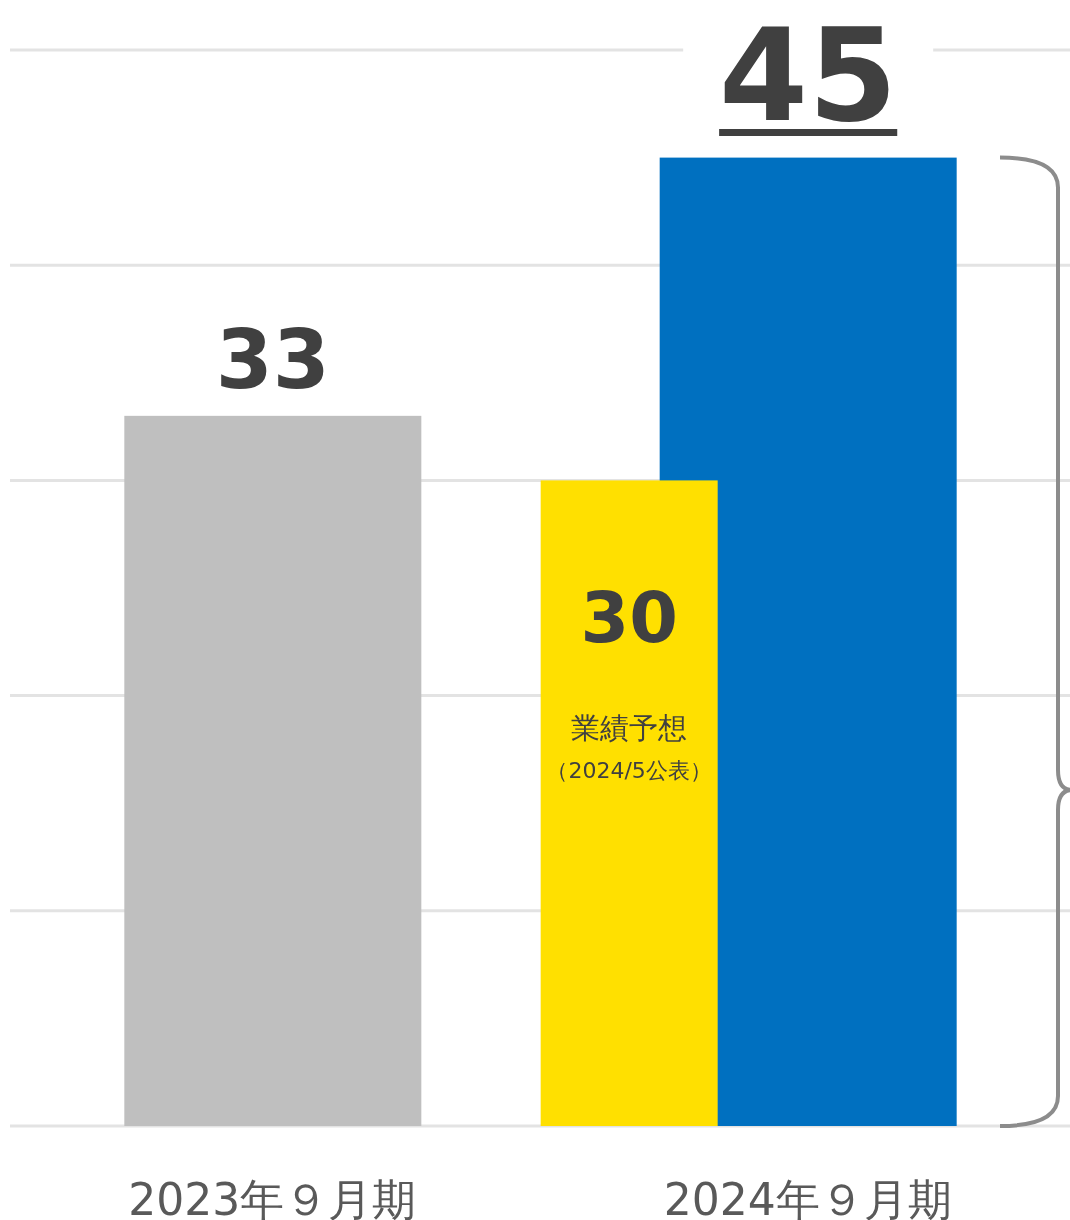 Image resolution: width=1070 pixels, height=1220 pixels. Describe the element at coordinates (629, 728) in the screenshot. I see `annotation: 業績予想` at that location.